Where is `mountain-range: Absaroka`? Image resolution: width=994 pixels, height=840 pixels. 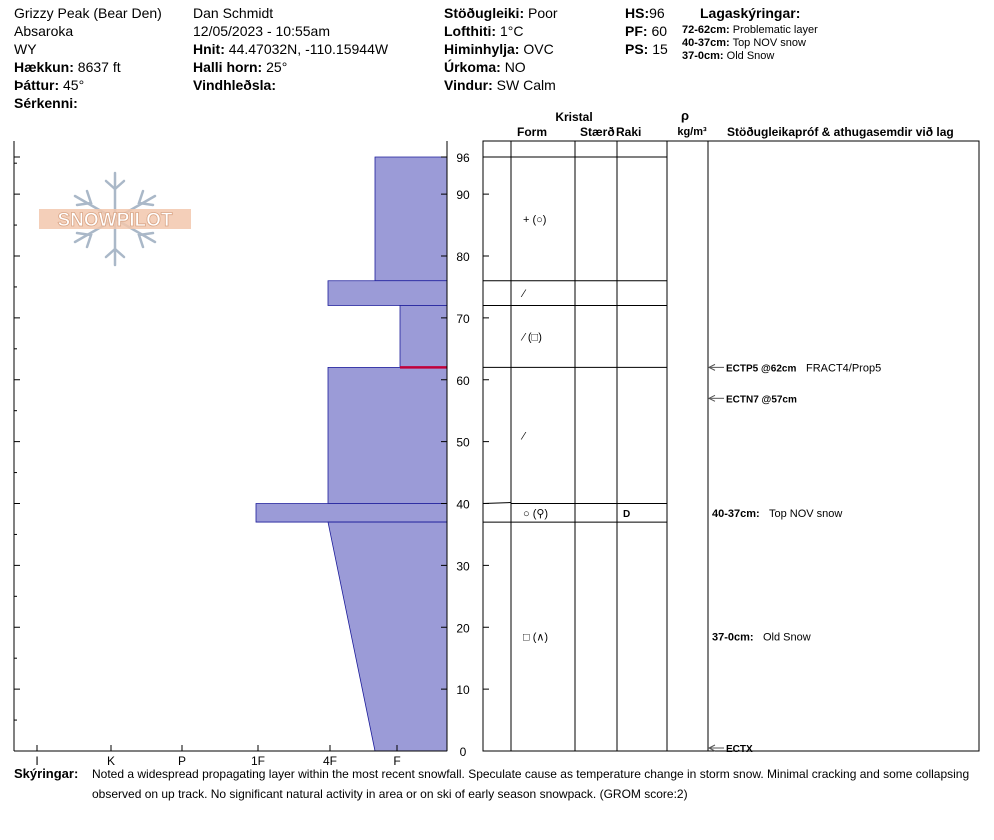
mountain-range: Absaroka is located at coordinates (44, 31).